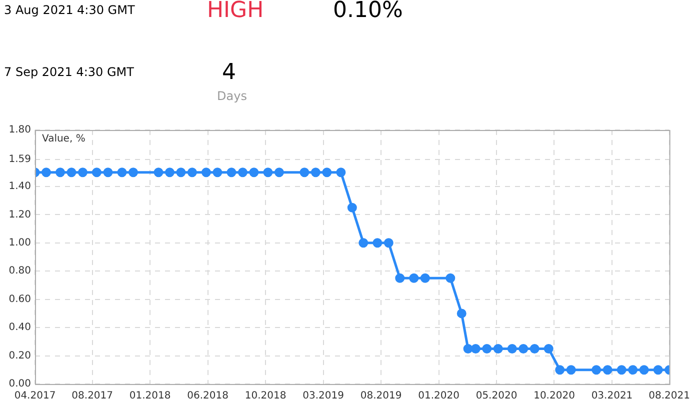  I want to click on y-tick-label: 1.40, so click(19, 186).